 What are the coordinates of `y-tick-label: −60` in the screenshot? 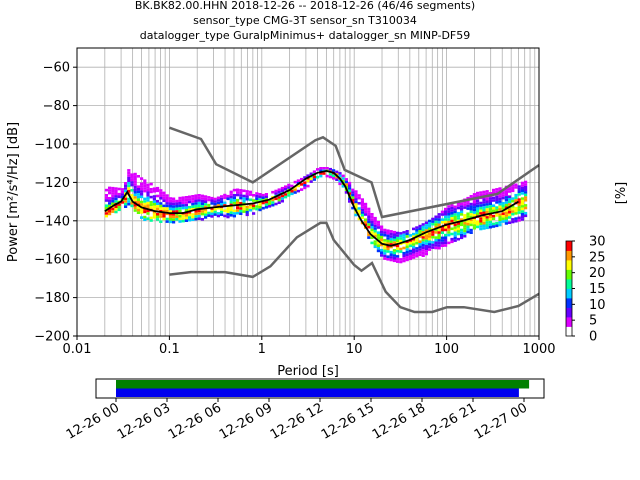 It's located at (56, 68).